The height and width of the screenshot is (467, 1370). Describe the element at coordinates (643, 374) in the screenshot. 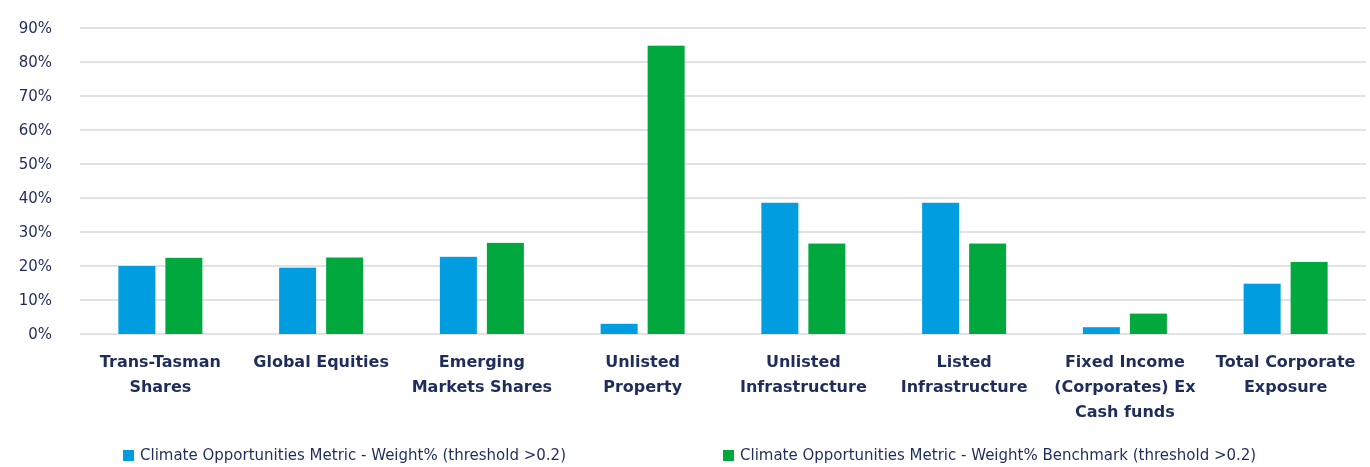

I see `x-tick-label: Unlisted Property` at that location.